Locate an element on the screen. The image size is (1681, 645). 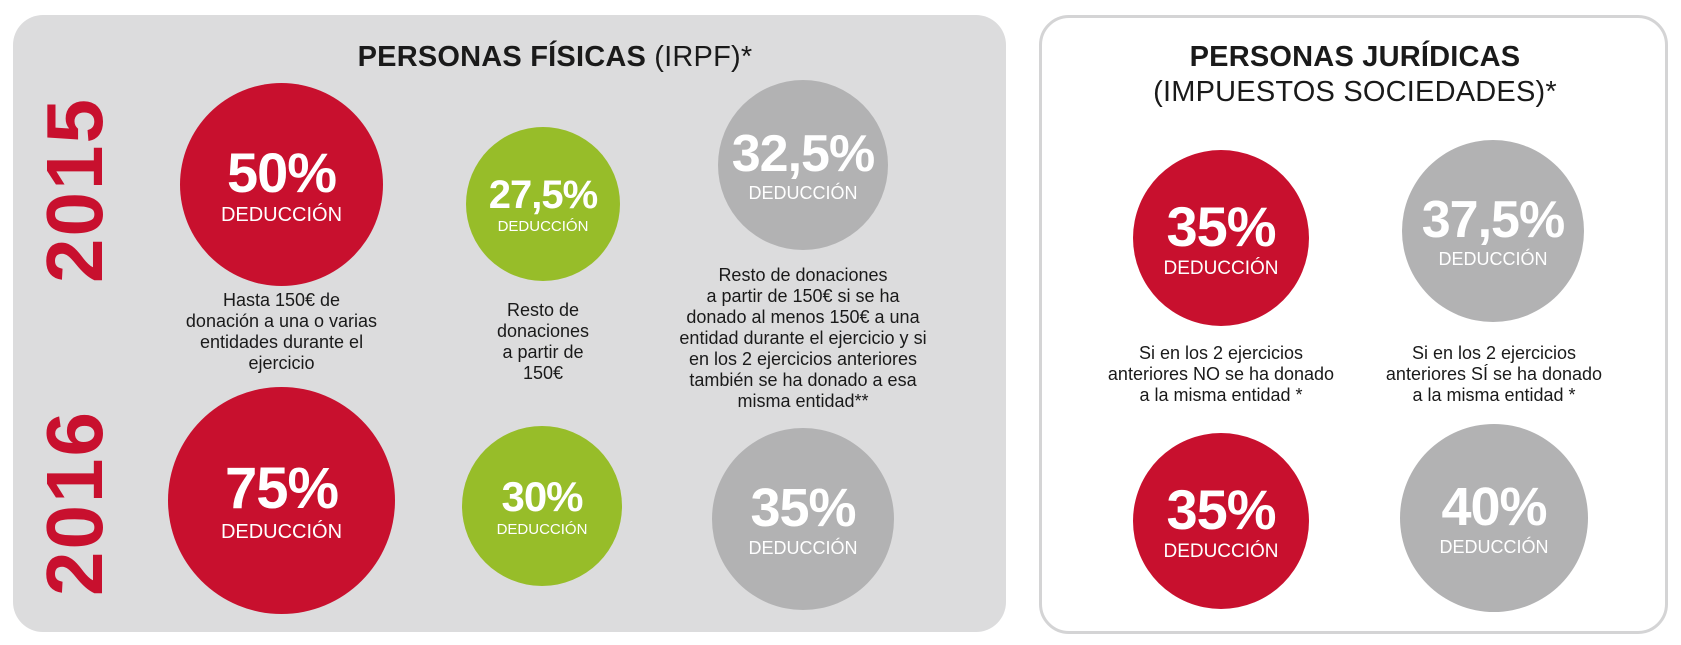
deduction-circle-2016-first-150: 75% DEDUCCIÓN is located at coordinates (281, 500).